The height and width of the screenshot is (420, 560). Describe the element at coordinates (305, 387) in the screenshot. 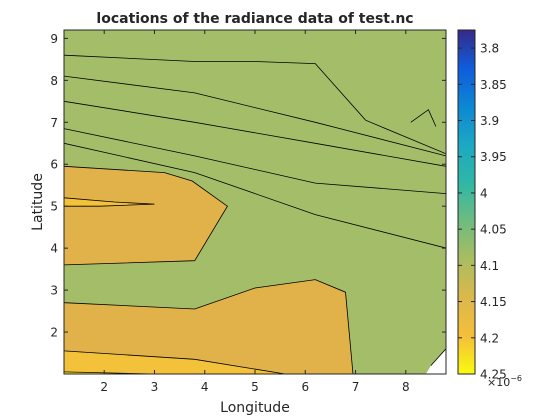

I see `x-tick-label: 6` at that location.